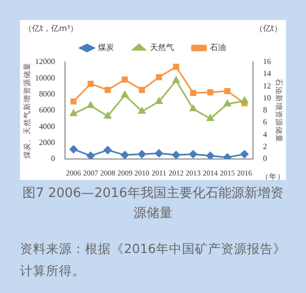  I want to click on y2-tick-label: 16, so click(267, 61).